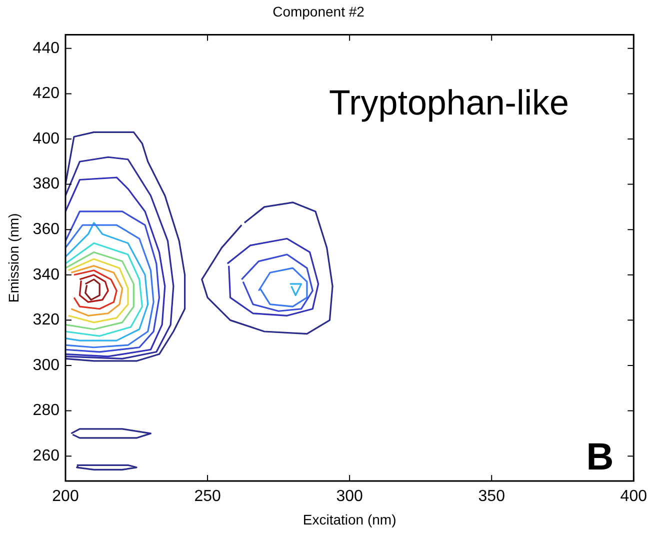 Image resolution: width=653 pixels, height=535 pixels. Describe the element at coordinates (46, 455) in the screenshot. I see `y-tick-label: 260` at that location.